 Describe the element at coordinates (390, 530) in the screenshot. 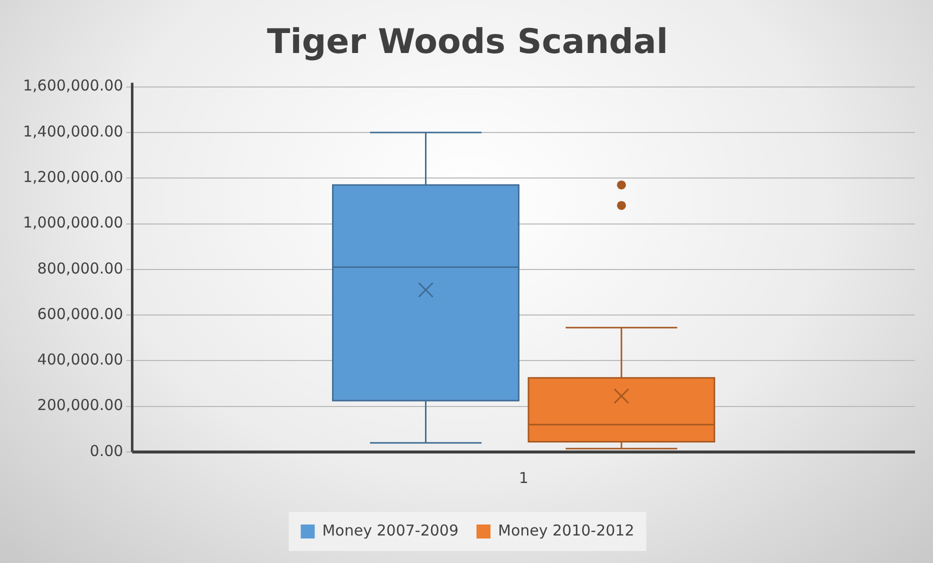

I see `legend-label: Money 2007-2009` at that location.